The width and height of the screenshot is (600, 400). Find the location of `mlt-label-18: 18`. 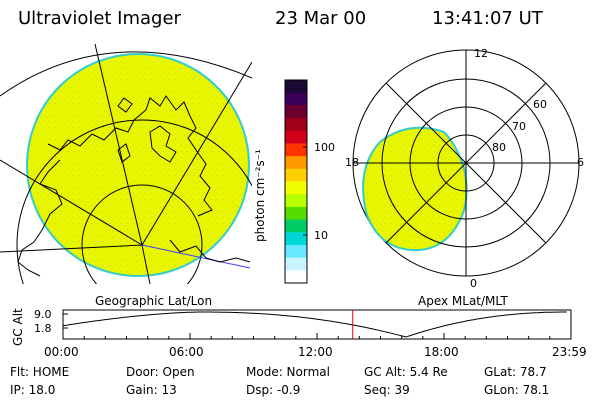

mlt-label-18: 18 is located at coordinates (352, 162).